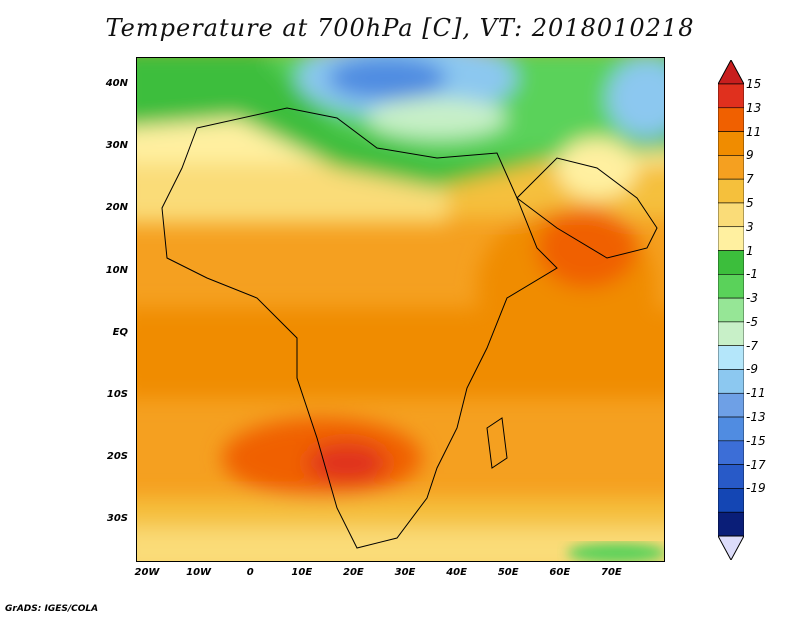 The image size is (800, 618). I want to click on lat-label: 20N, so click(116, 208).